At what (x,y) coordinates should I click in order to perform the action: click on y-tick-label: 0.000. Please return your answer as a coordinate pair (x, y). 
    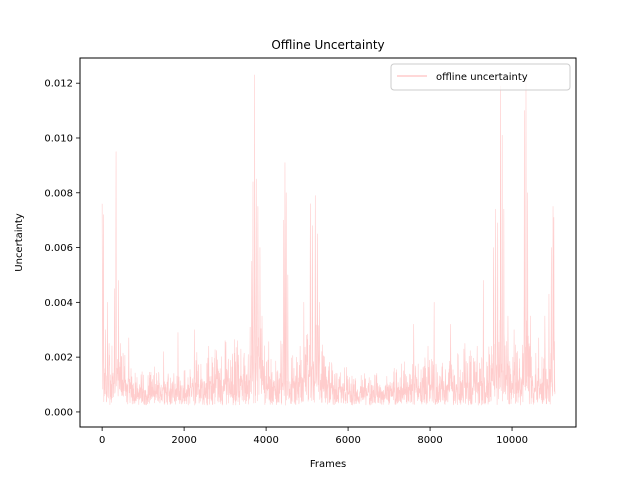
    Looking at the image, I should click on (58, 412).